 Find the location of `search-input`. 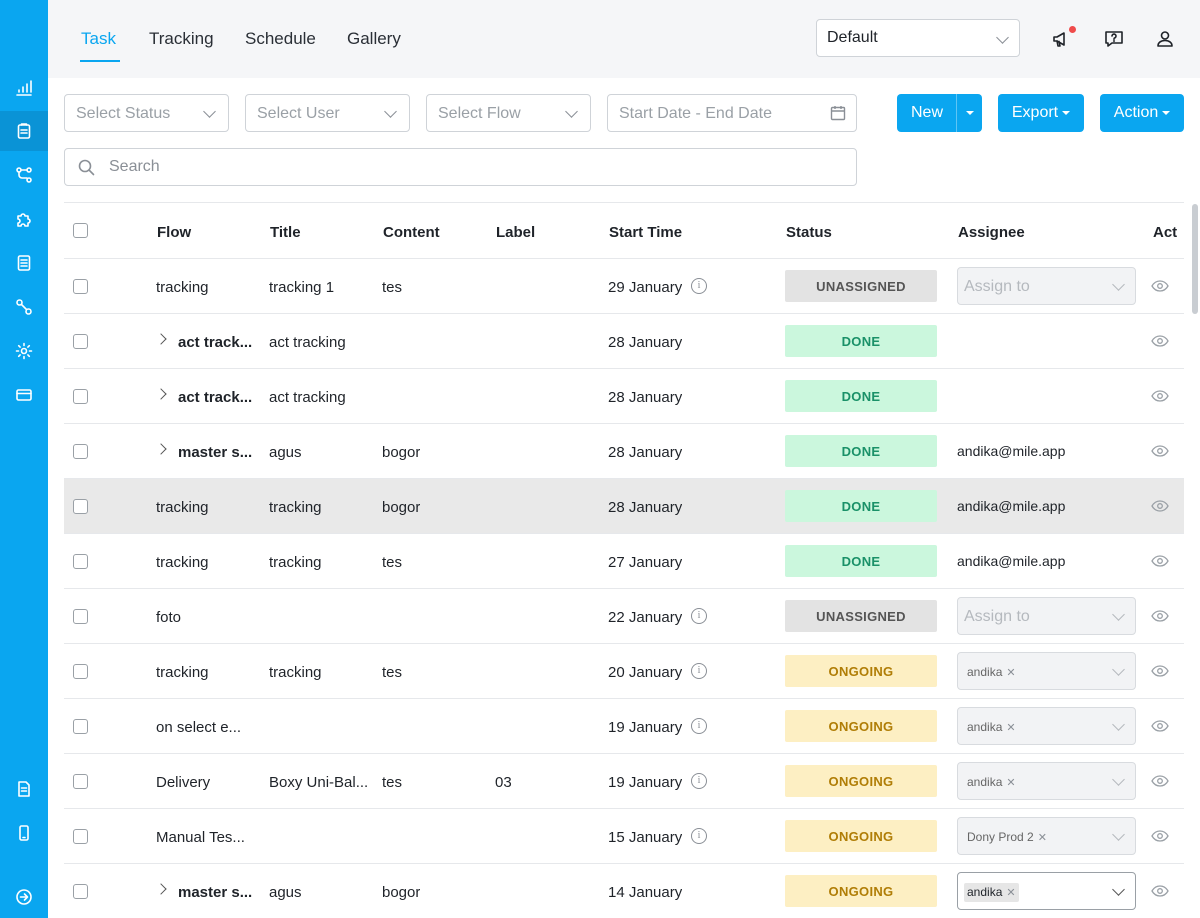

search-input is located at coordinates (469, 167).